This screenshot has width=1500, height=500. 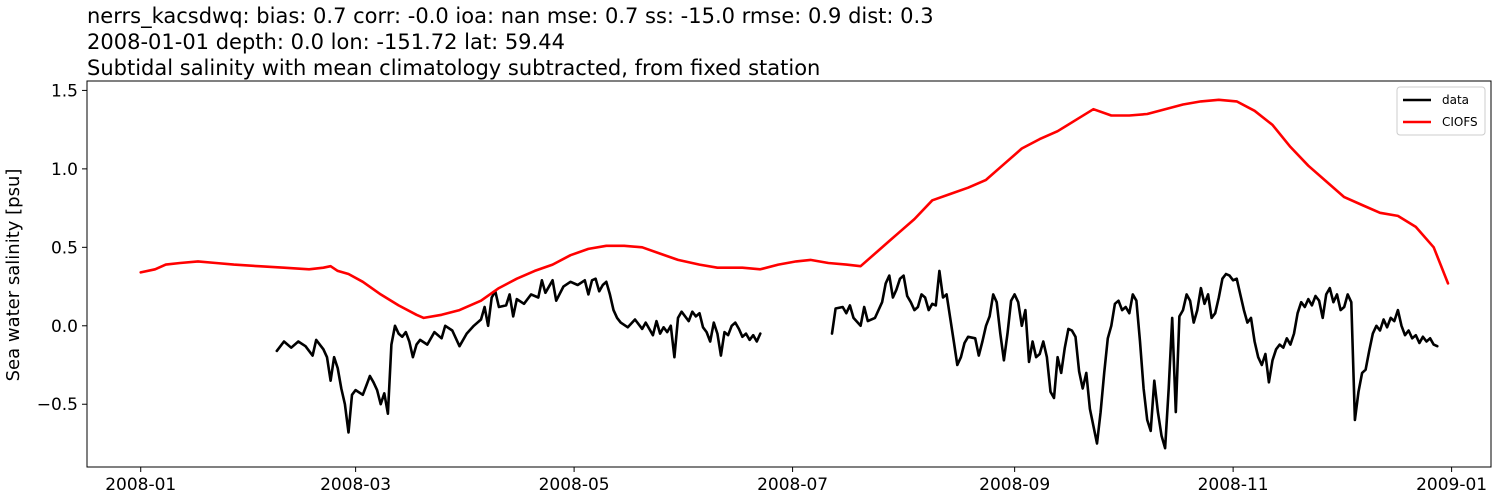 I want to click on legend: data CIOFS, so click(x=1441, y=111).